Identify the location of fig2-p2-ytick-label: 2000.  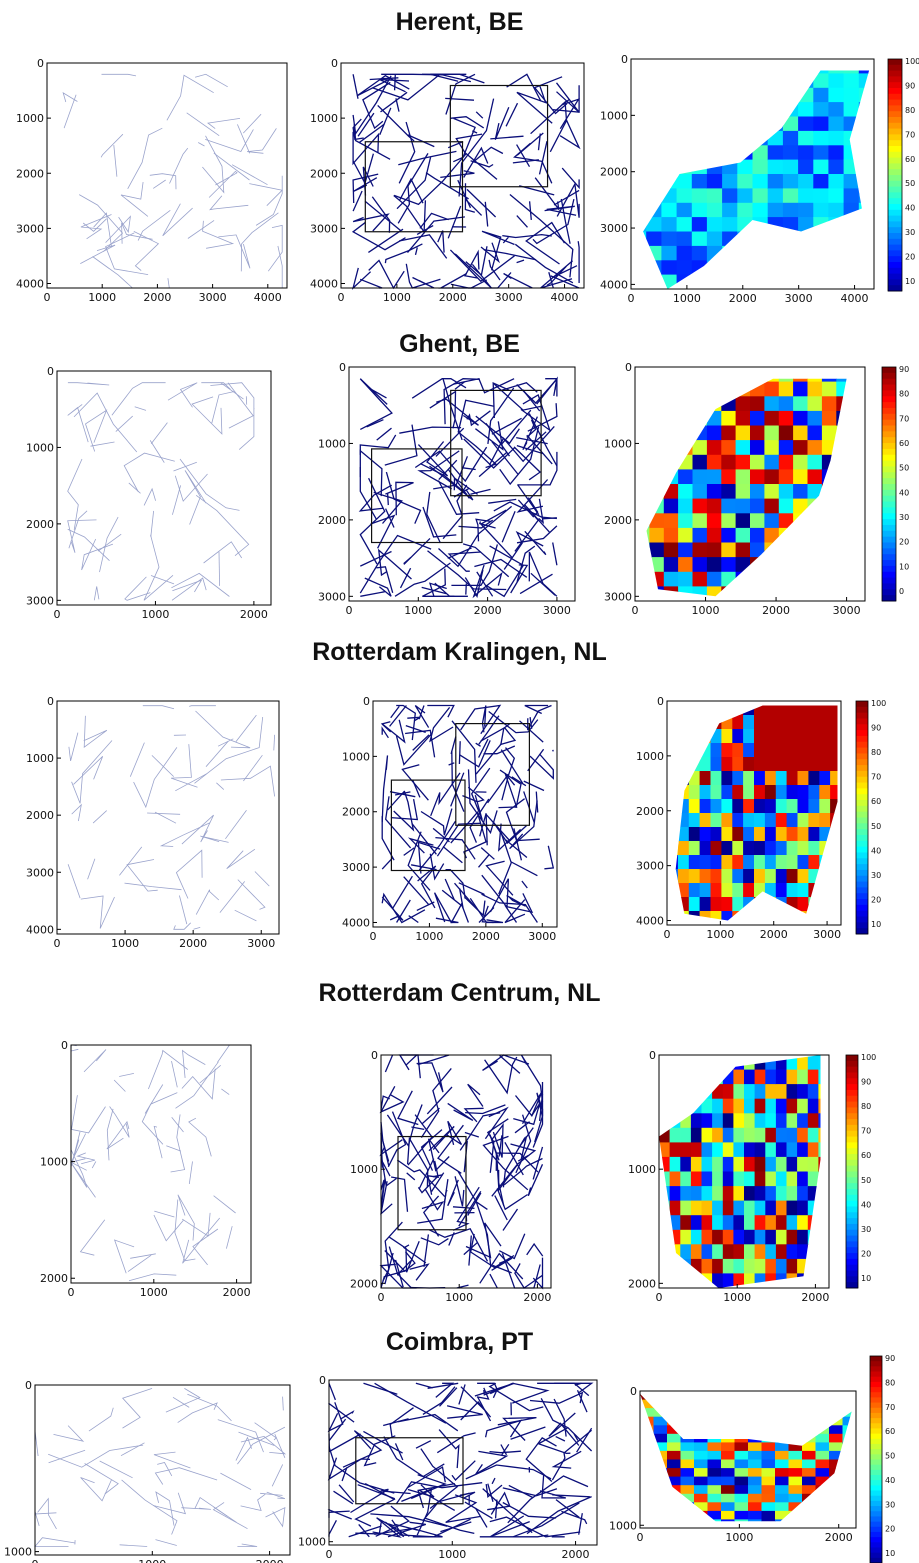
(356, 812).